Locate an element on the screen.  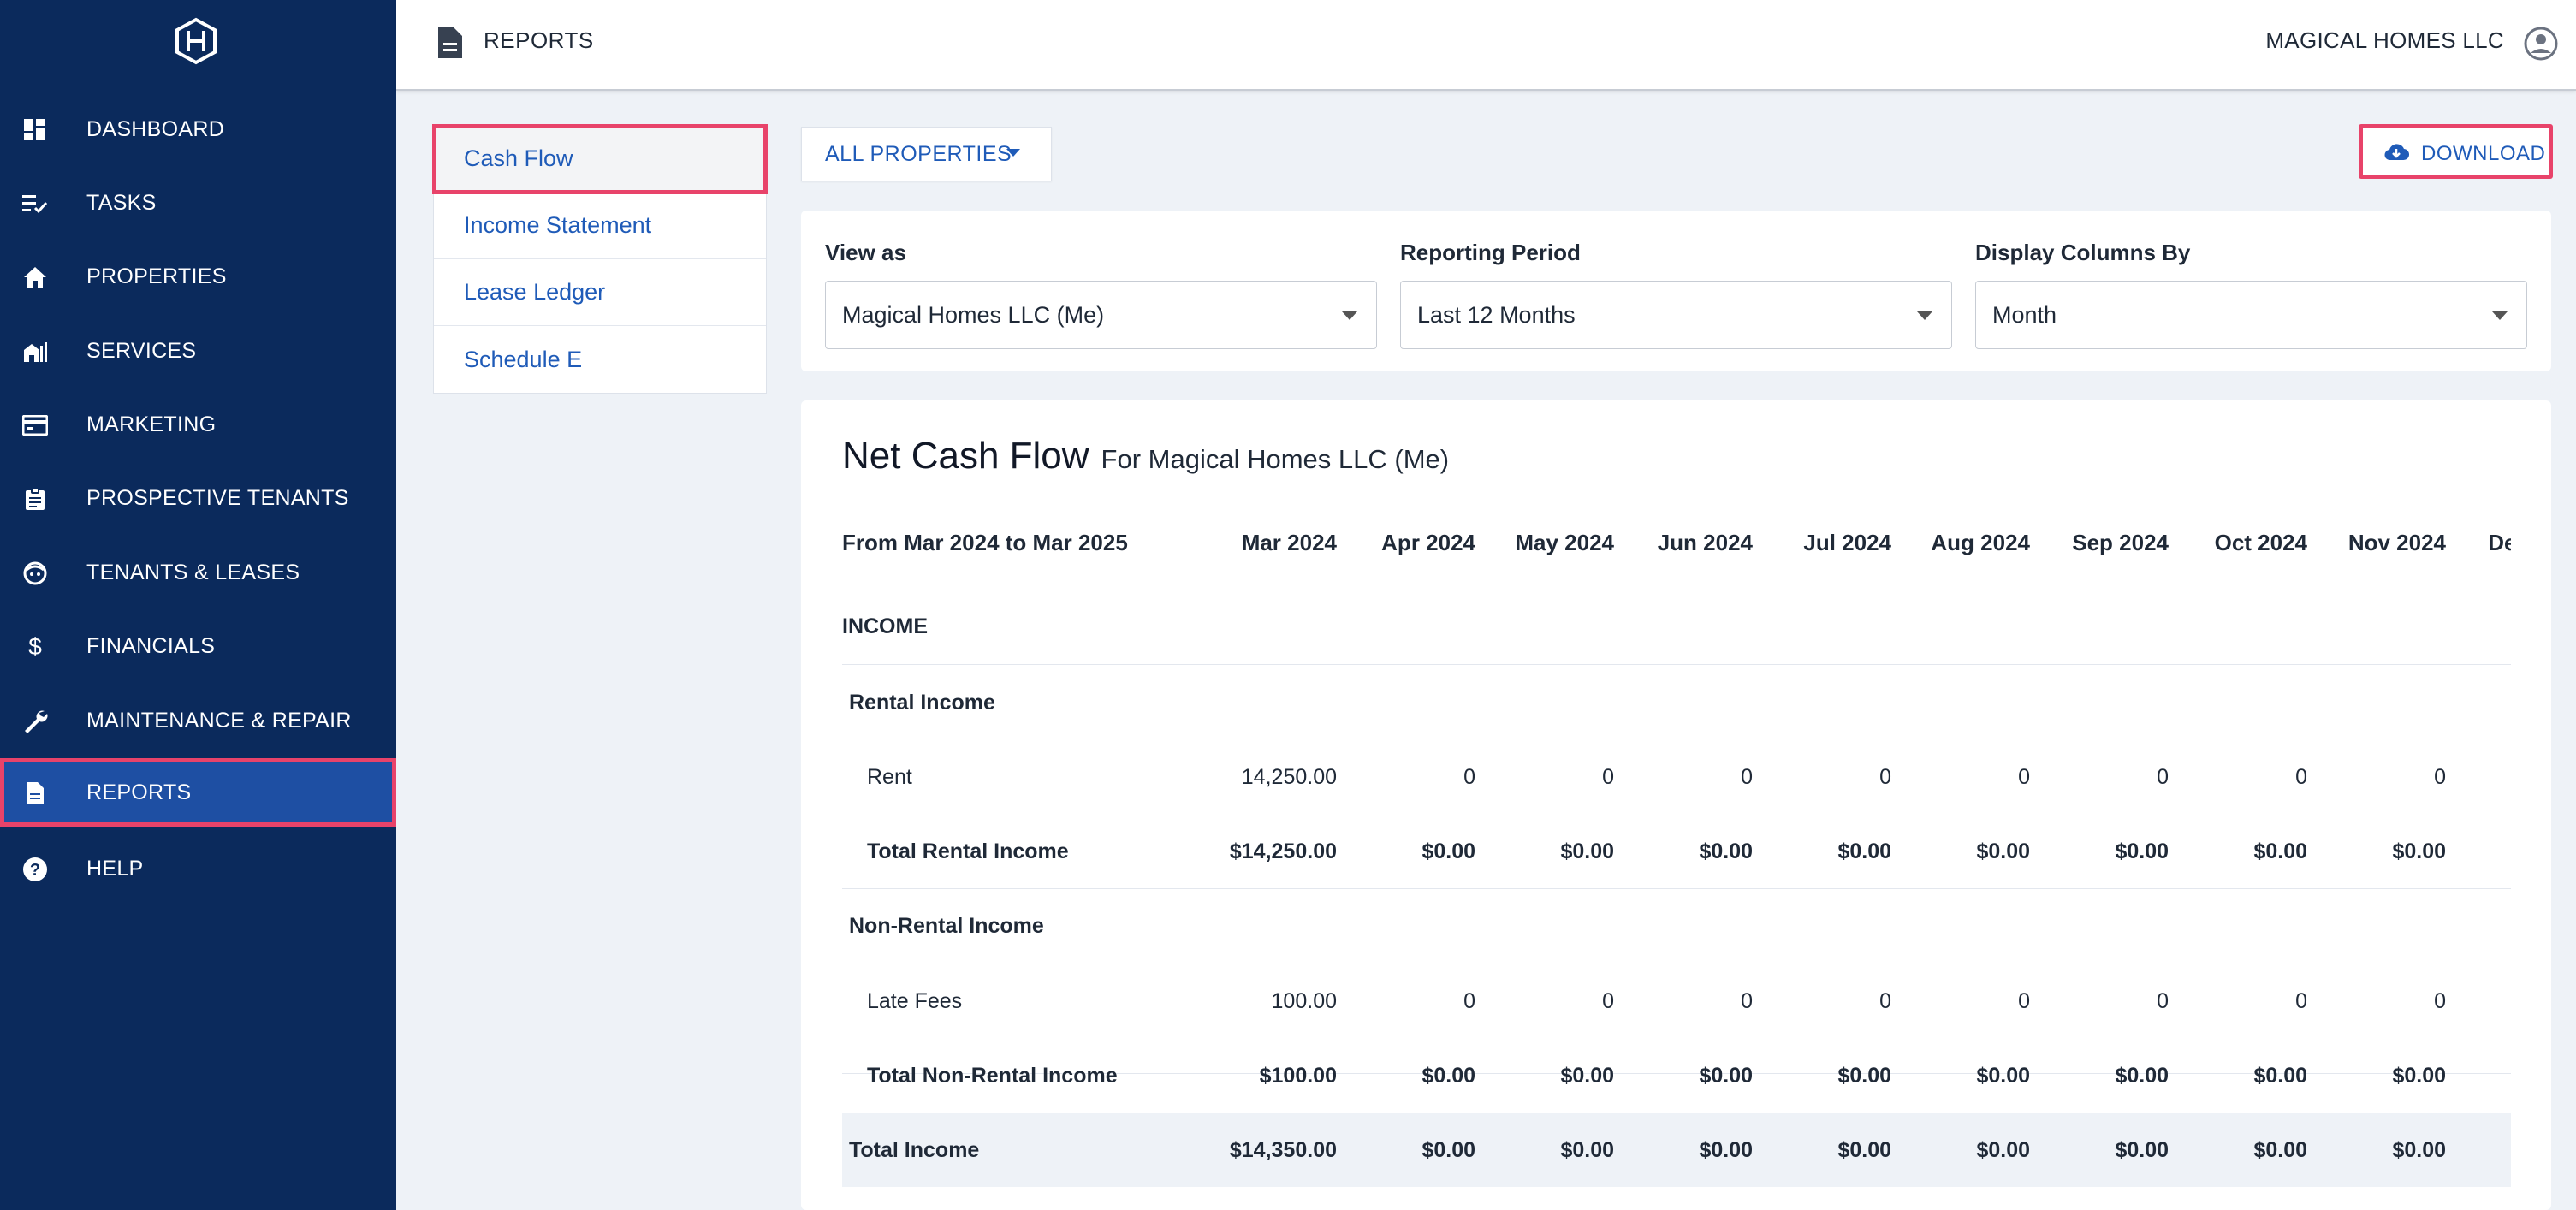
column-header: Jun 2024 is located at coordinates (1705, 542).